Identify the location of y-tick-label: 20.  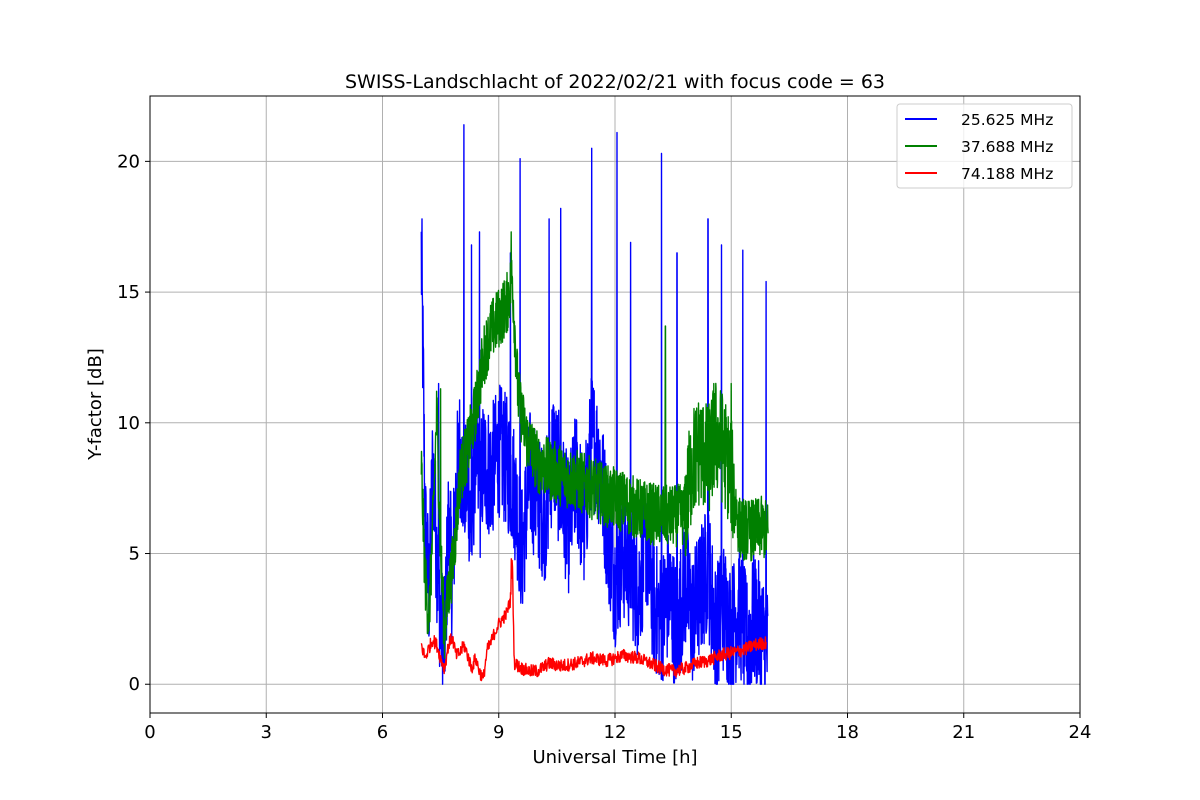
(128, 161).